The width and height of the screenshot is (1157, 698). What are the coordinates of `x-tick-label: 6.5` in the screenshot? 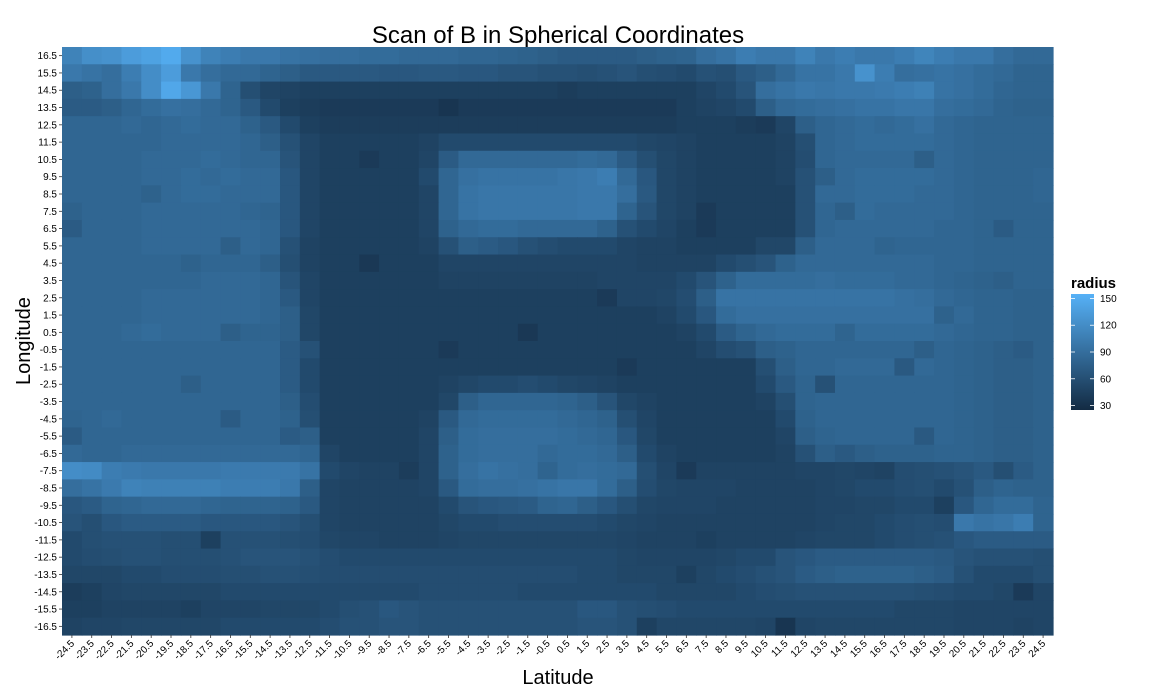 It's located at (683, 647).